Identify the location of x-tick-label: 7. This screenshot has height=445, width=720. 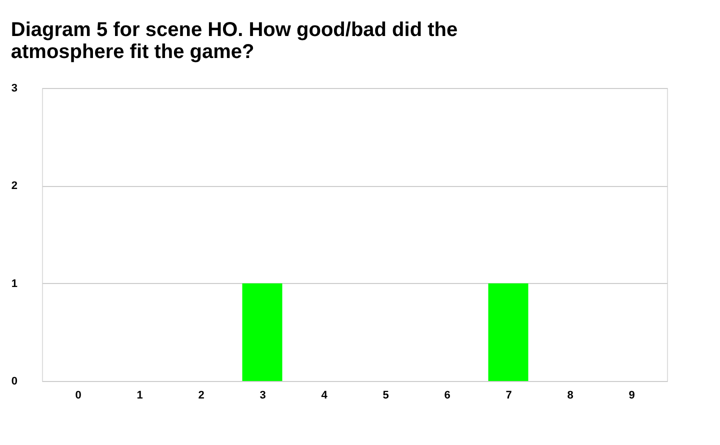
(509, 396).